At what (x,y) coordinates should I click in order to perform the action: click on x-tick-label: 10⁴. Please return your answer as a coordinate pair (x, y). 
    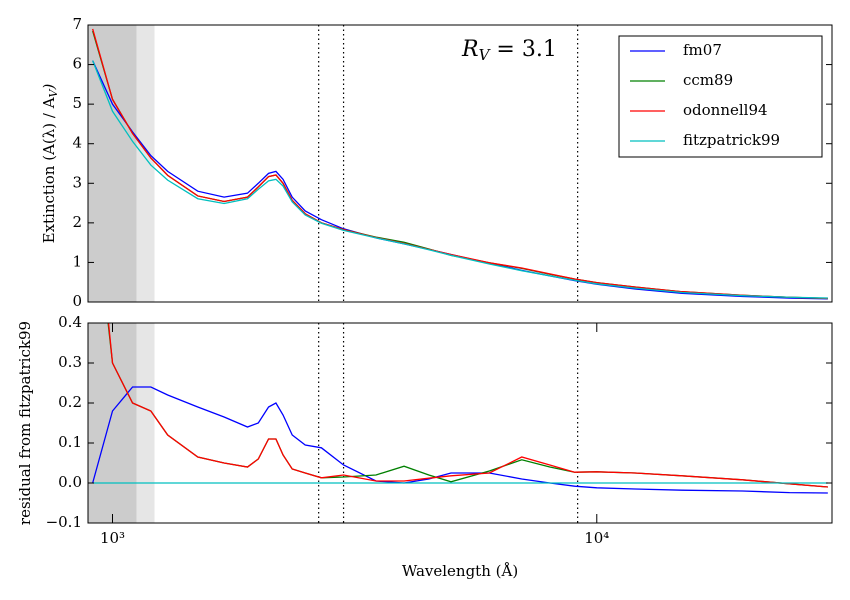
    Looking at the image, I should click on (596, 538).